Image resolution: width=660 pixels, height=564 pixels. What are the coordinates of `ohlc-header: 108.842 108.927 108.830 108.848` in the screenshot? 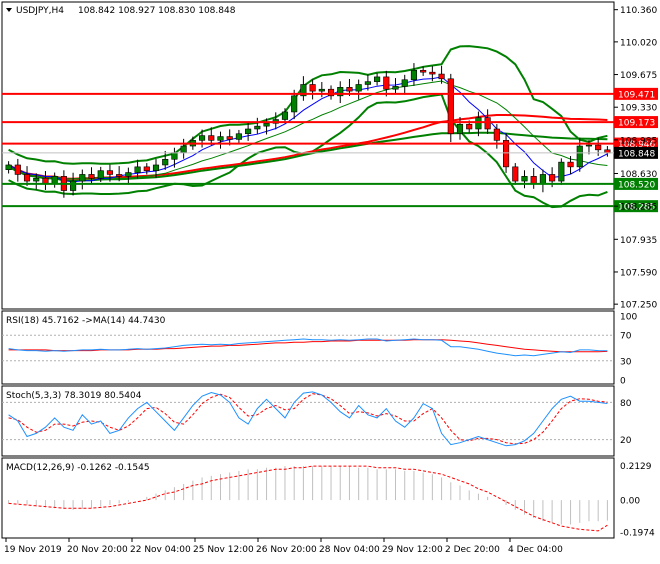 It's located at (157, 11).